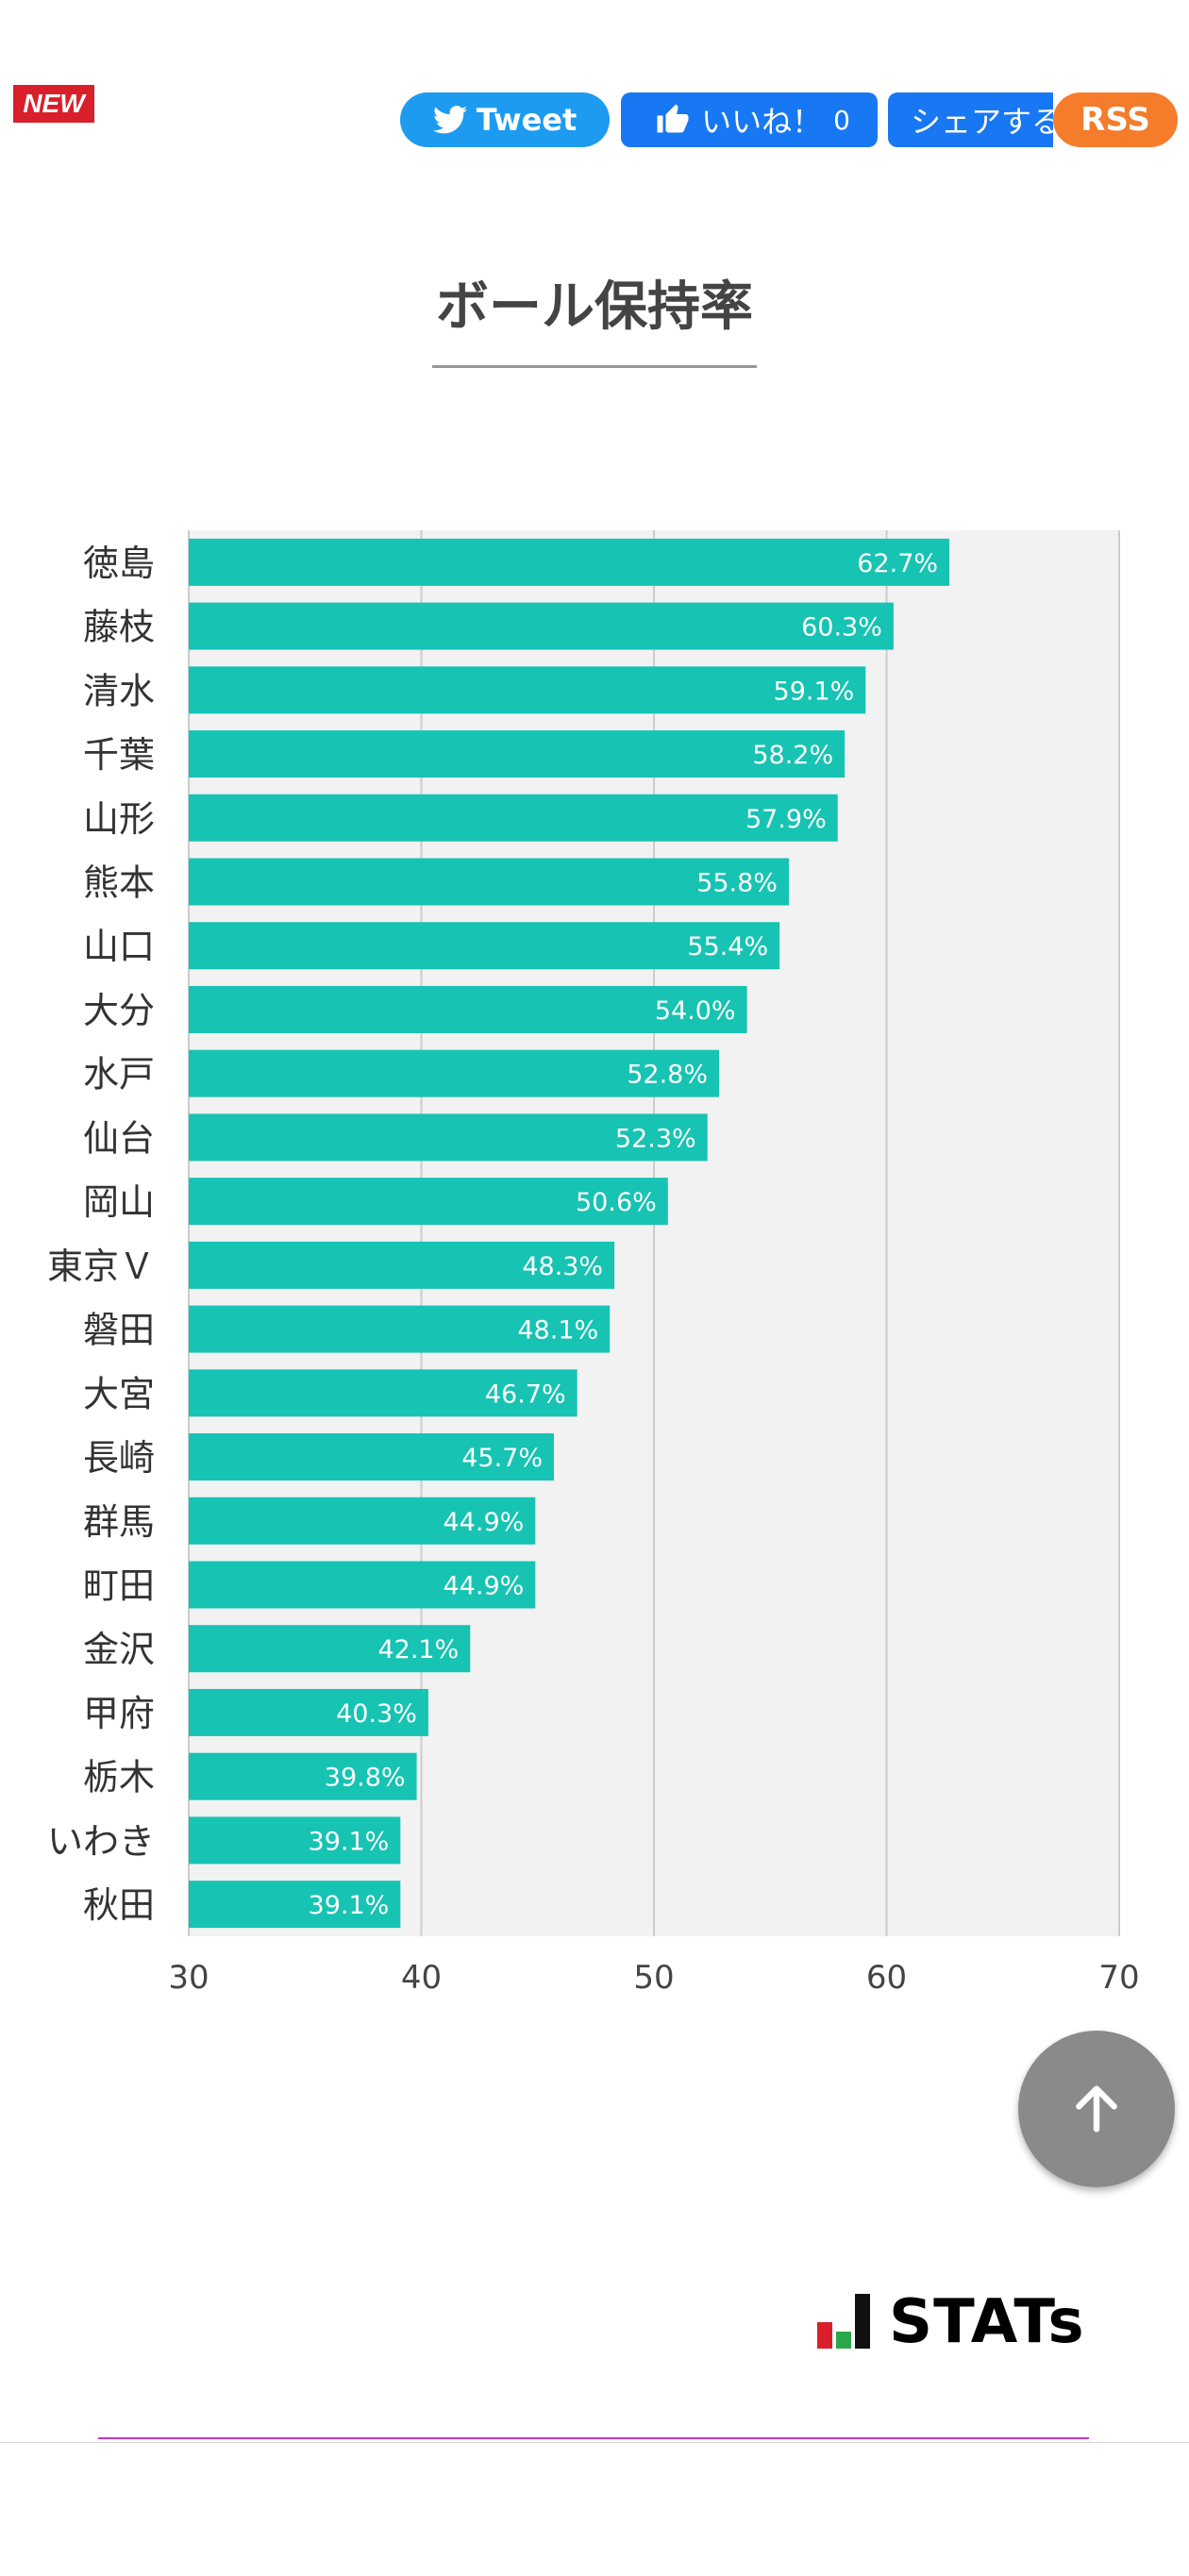  I want to click on category-label: 東京Ｖ, so click(101, 1266).